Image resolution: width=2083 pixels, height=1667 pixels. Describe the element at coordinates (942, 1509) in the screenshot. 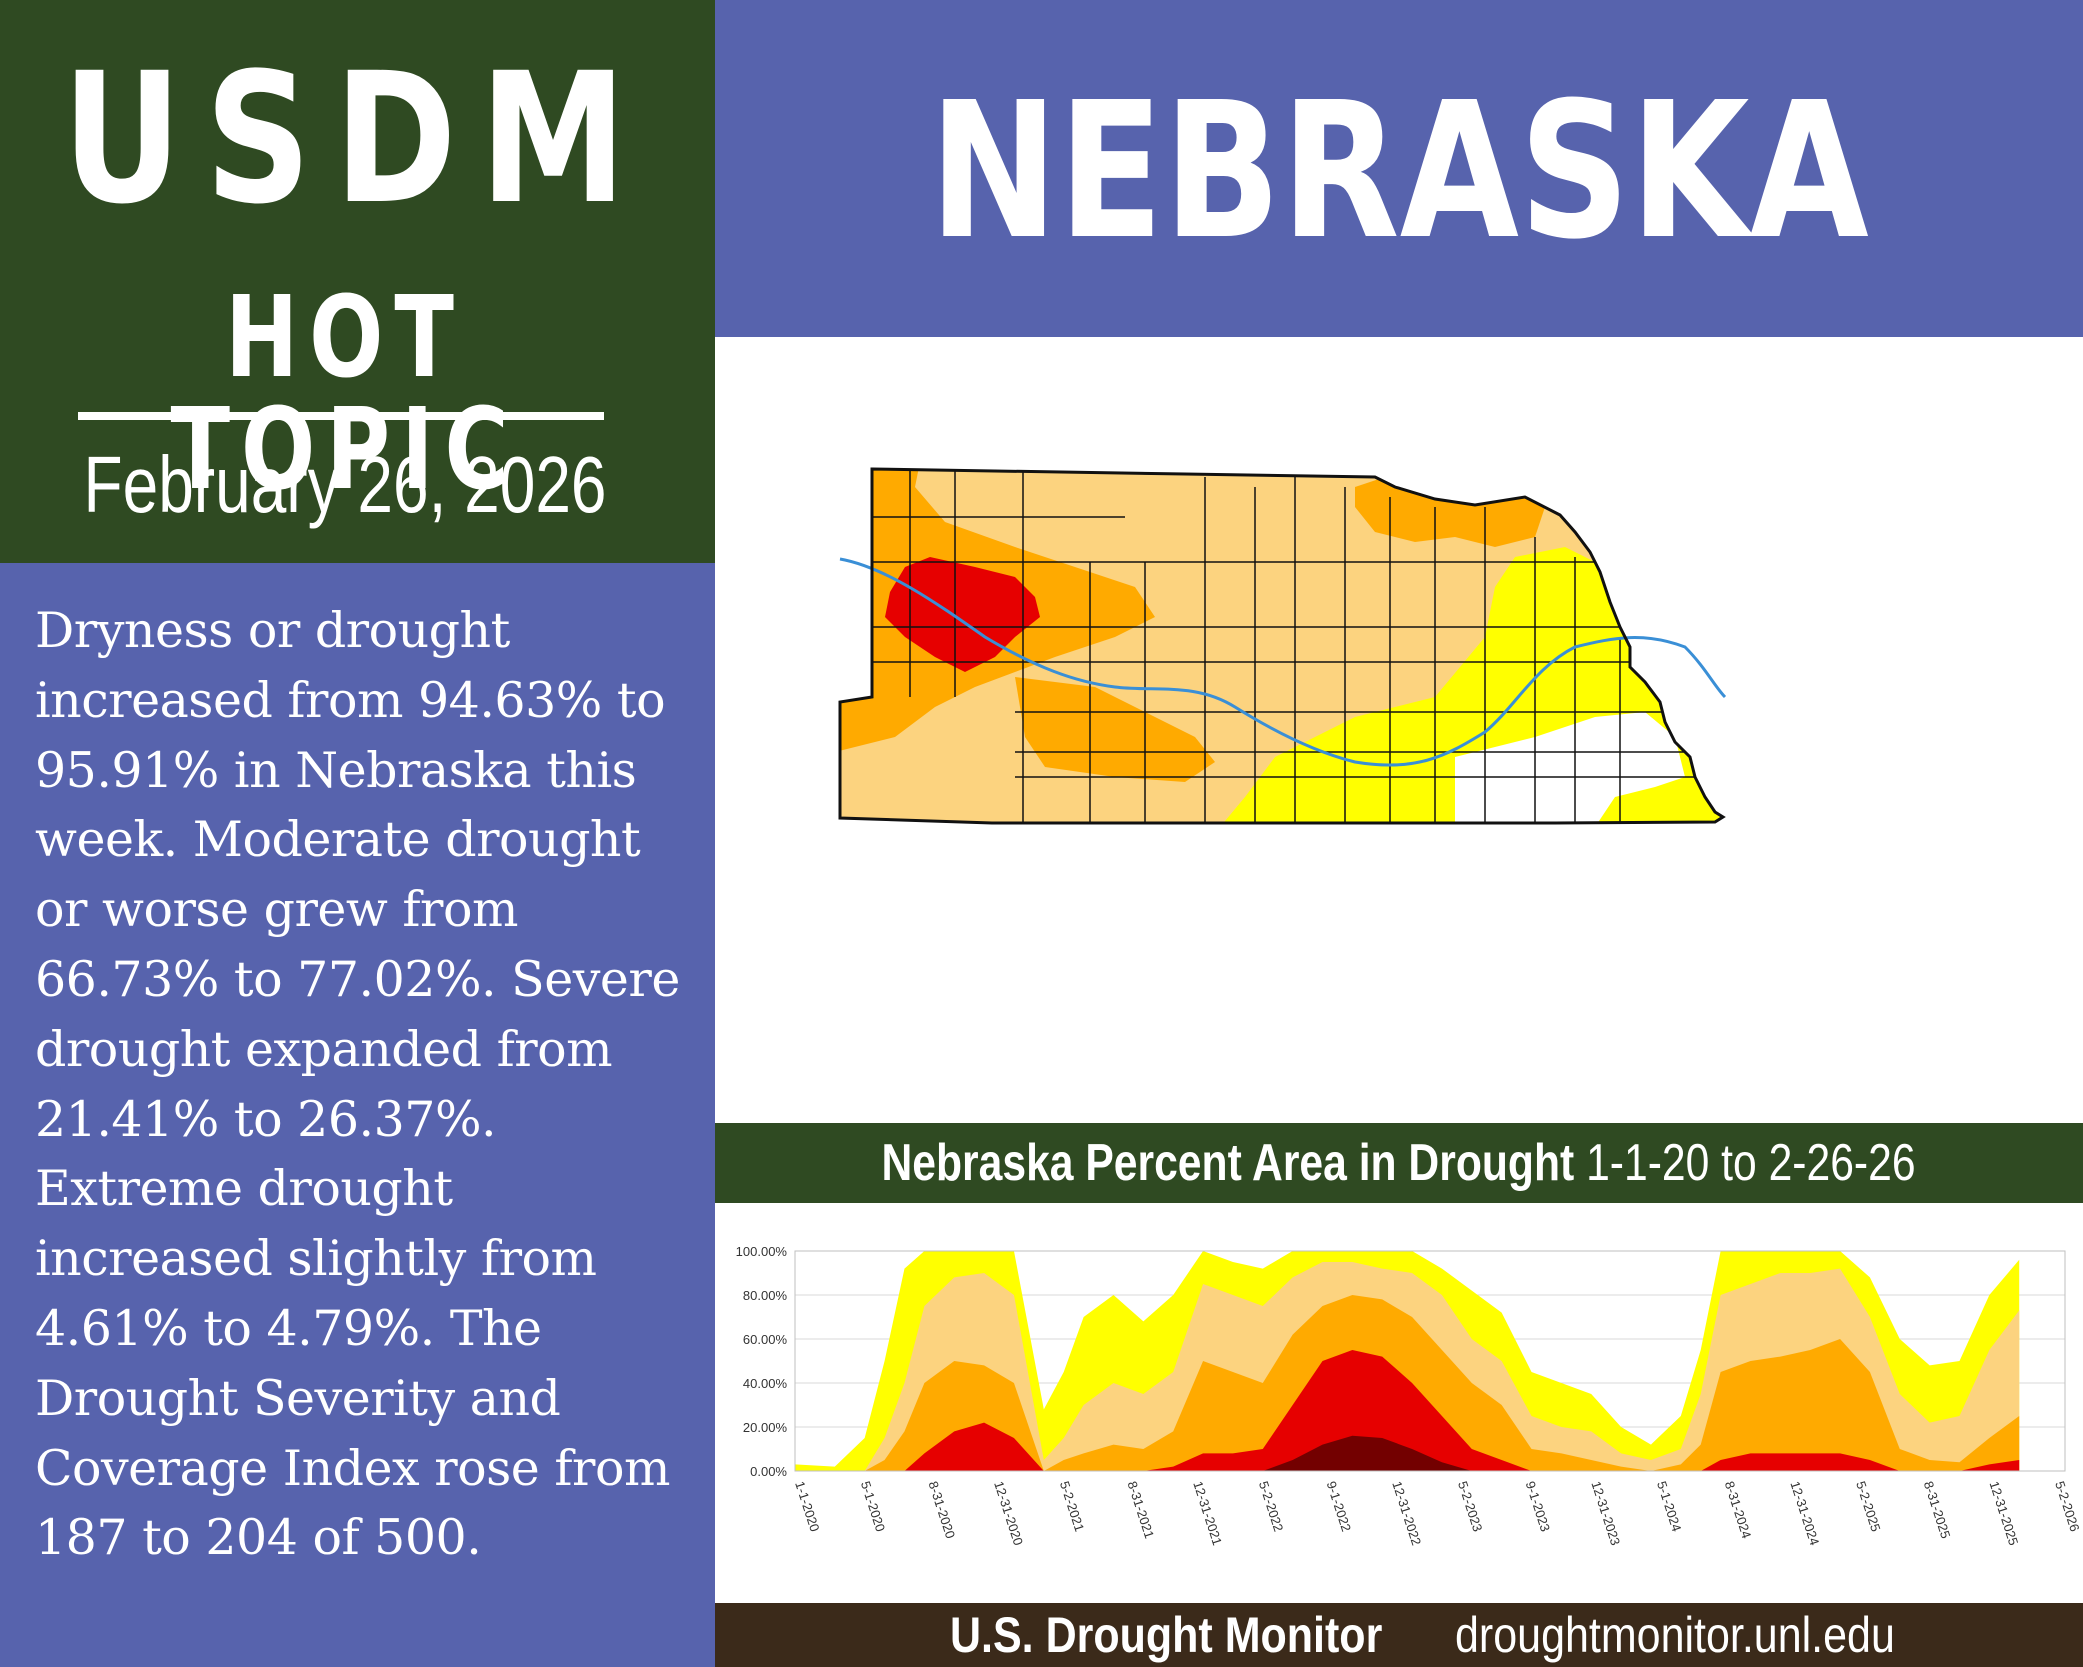

I see `x-tick-label: 8-31-2020` at that location.